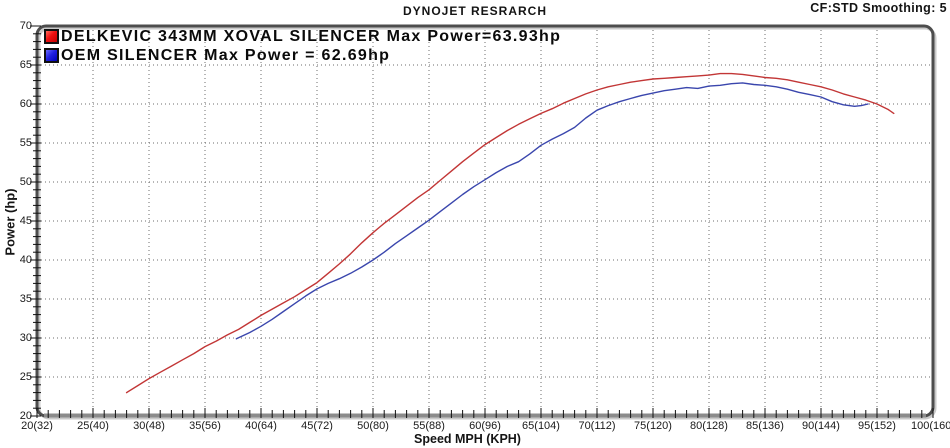  What do you see at coordinates (541, 426) in the screenshot?
I see `x-tick-label: 65(104)` at bounding box center [541, 426].